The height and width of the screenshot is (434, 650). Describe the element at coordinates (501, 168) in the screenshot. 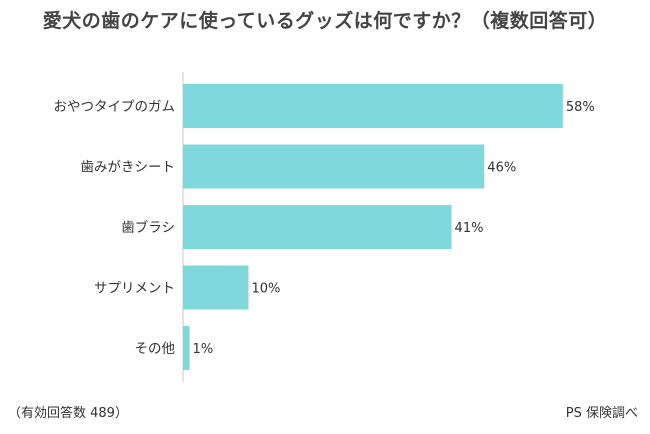

I see `value-label-2: 46%` at that location.